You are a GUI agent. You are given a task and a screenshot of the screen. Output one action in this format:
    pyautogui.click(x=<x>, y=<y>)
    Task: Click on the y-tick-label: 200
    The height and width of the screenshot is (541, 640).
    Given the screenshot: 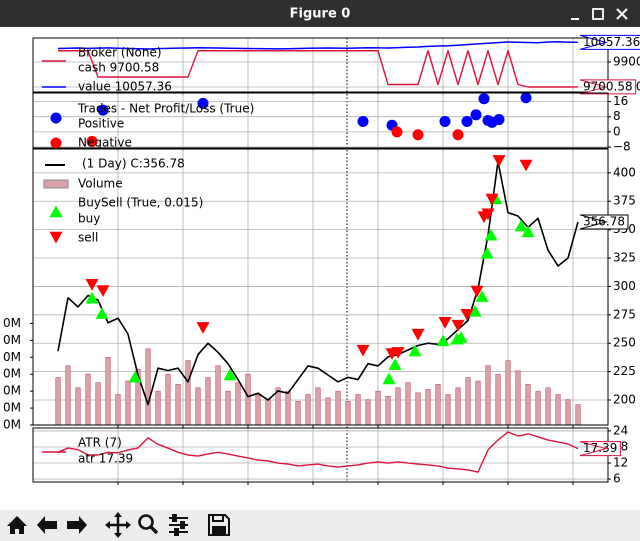 What is the action you would take?
    pyautogui.click(x=624, y=400)
    